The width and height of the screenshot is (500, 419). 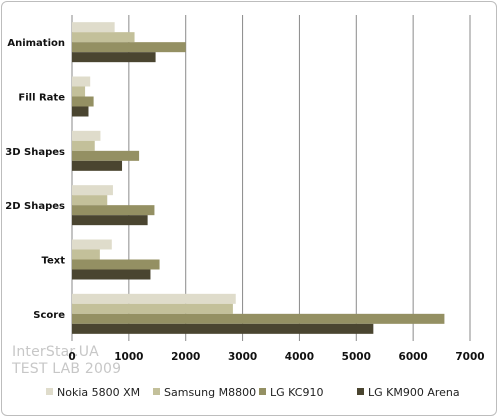 I want to click on bar-text-samsung-m8800, so click(x=86, y=254).